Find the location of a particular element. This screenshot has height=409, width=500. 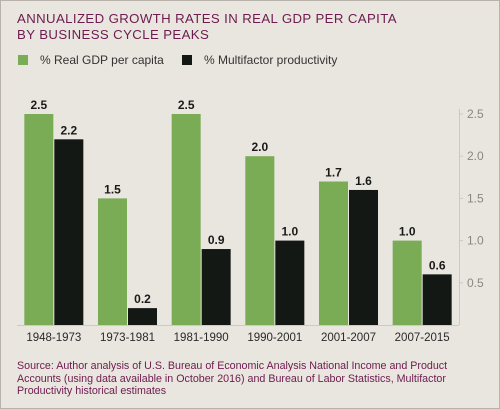

y-tick-label: 2.5 is located at coordinates (475, 114).